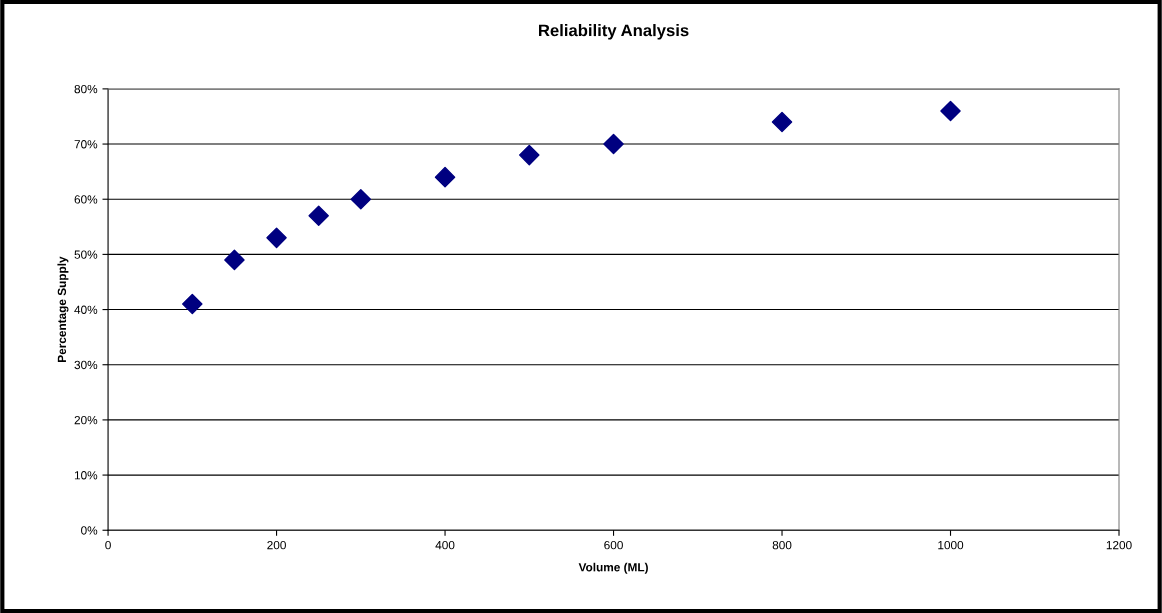  I want to click on y-tick-label: 20%, so click(86, 420).